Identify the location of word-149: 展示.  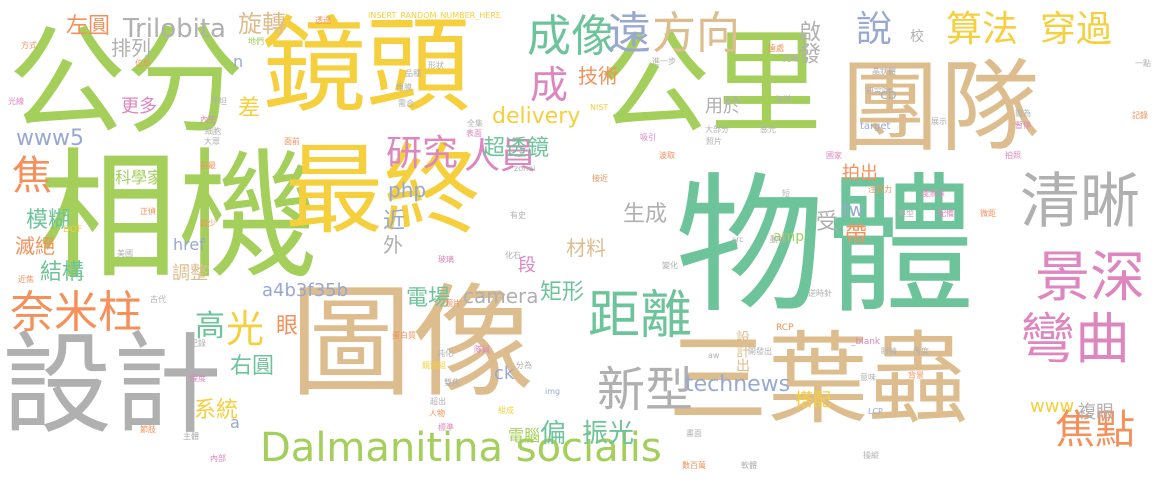
(939, 121).